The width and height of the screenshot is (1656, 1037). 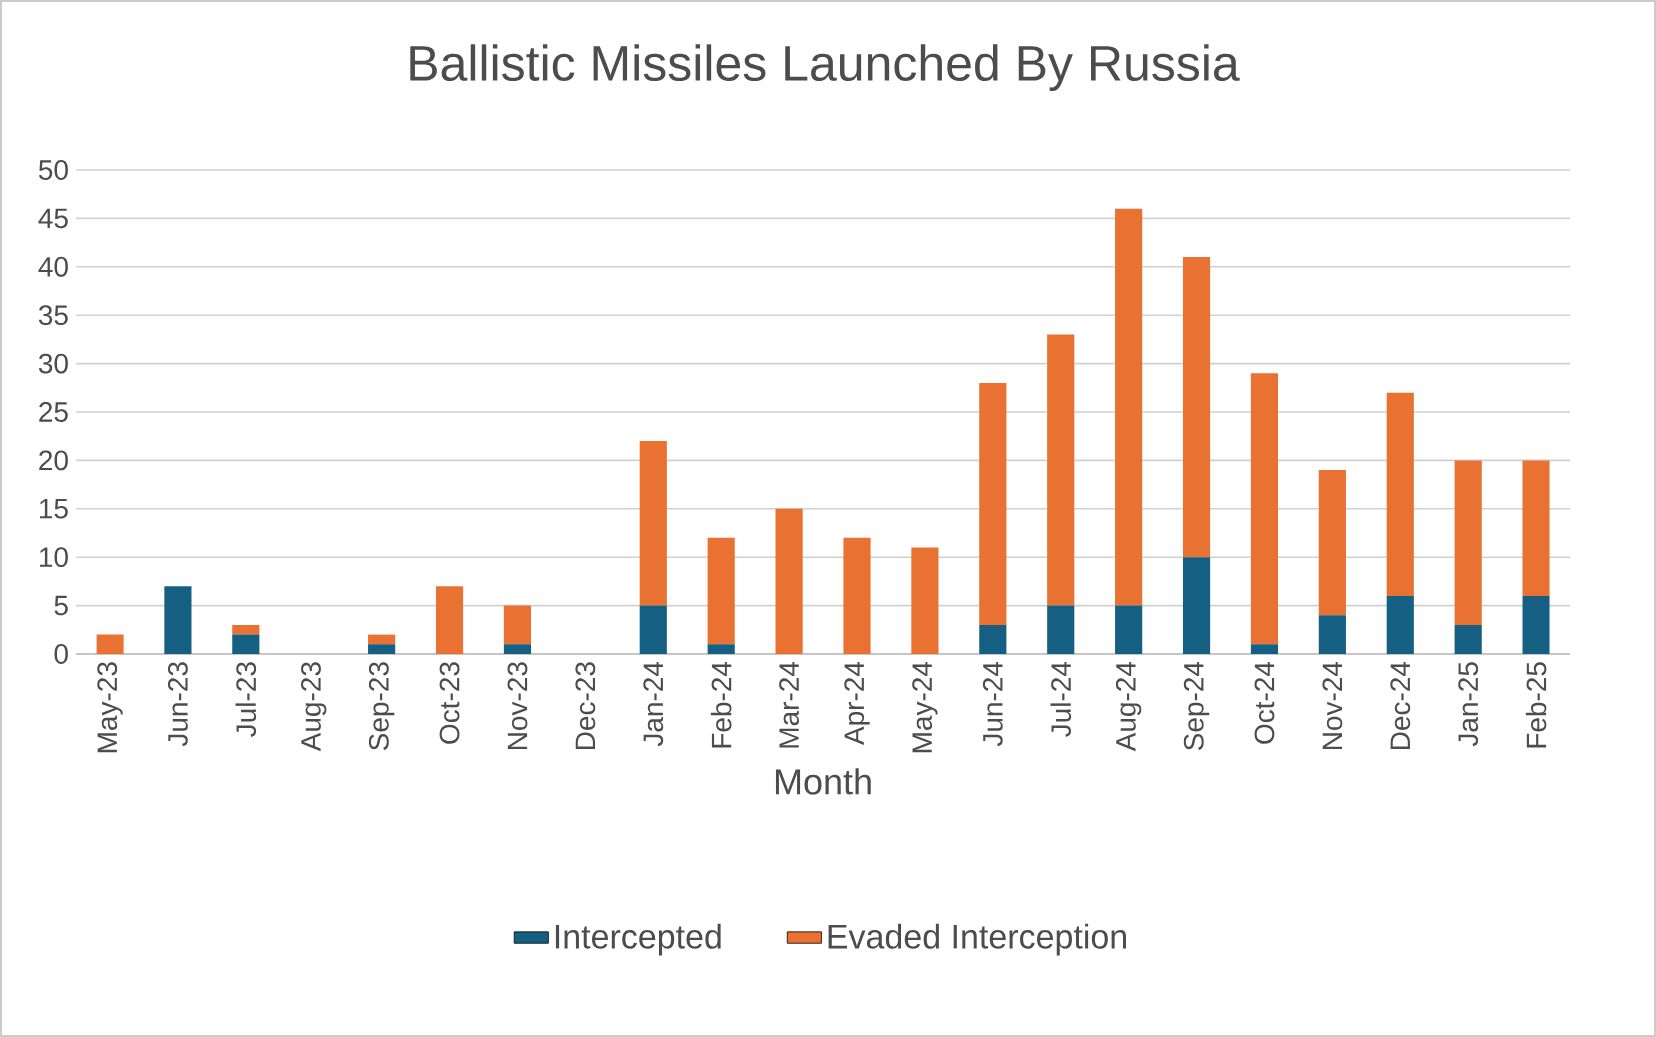 I want to click on x-tick-label: Jan-25, so click(x=1468, y=704).